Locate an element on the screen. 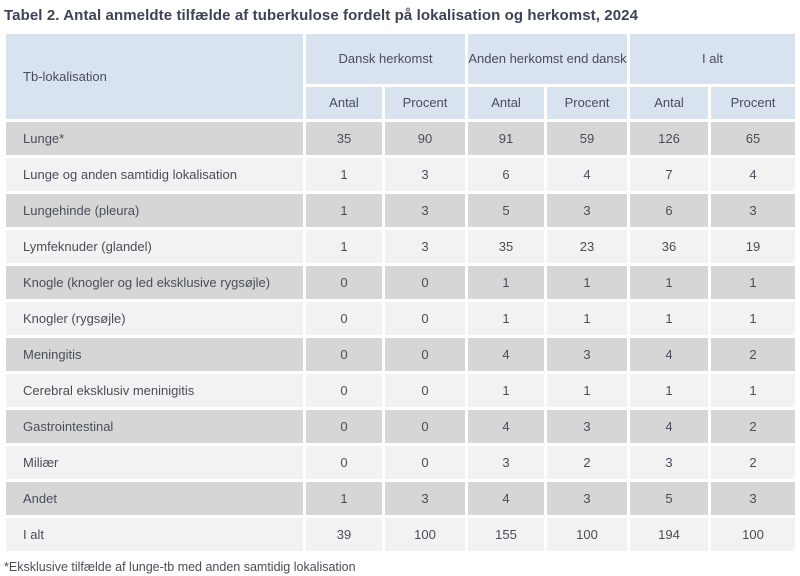 The width and height of the screenshot is (800, 576). sub-header-antal-3: Antal is located at coordinates (669, 103).